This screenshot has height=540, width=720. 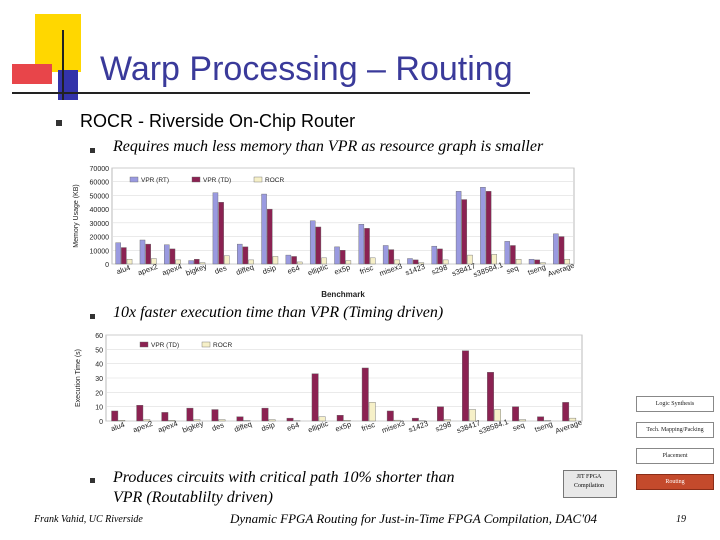 I want to click on y-tick-label: 50000, so click(x=100, y=196).